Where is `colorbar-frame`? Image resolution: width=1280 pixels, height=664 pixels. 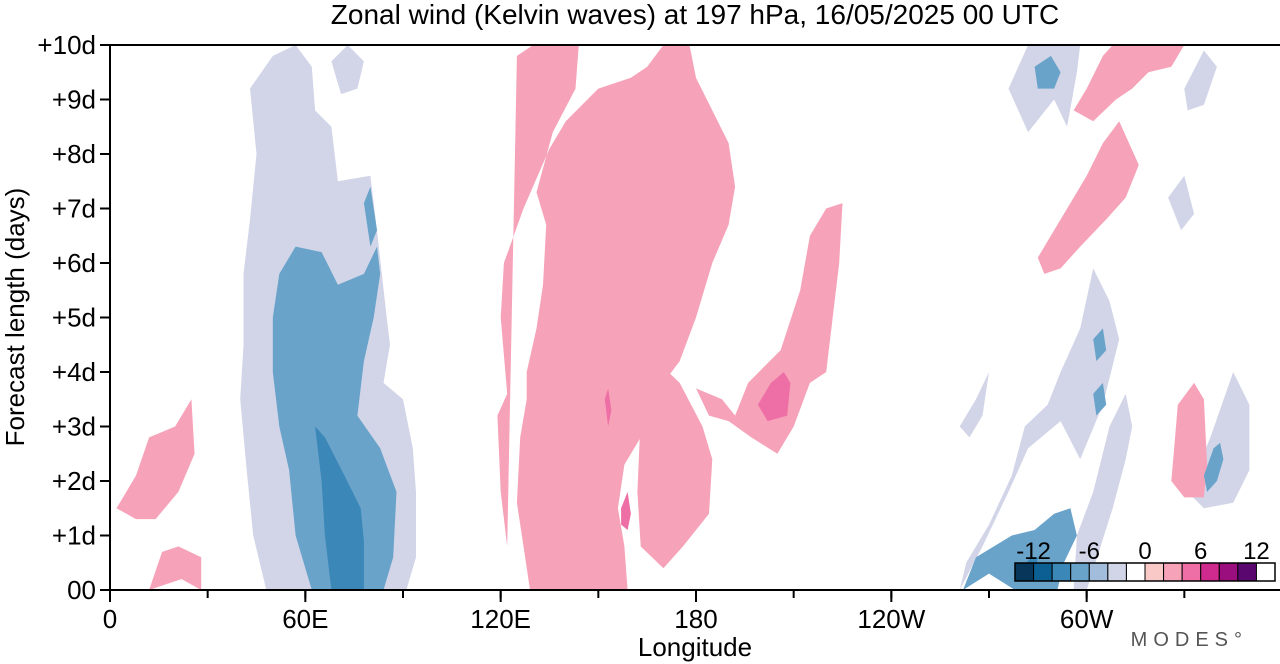 colorbar-frame is located at coordinates (1145, 572).